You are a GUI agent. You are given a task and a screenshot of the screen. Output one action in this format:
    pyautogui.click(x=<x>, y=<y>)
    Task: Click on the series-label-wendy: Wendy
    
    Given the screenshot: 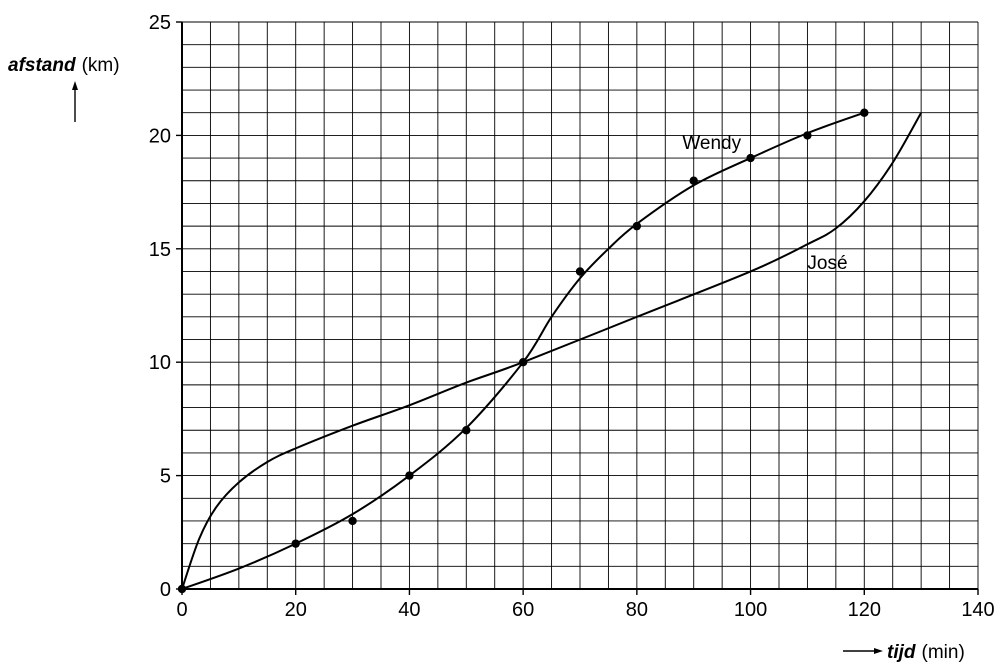 What is the action you would take?
    pyautogui.click(x=711, y=143)
    